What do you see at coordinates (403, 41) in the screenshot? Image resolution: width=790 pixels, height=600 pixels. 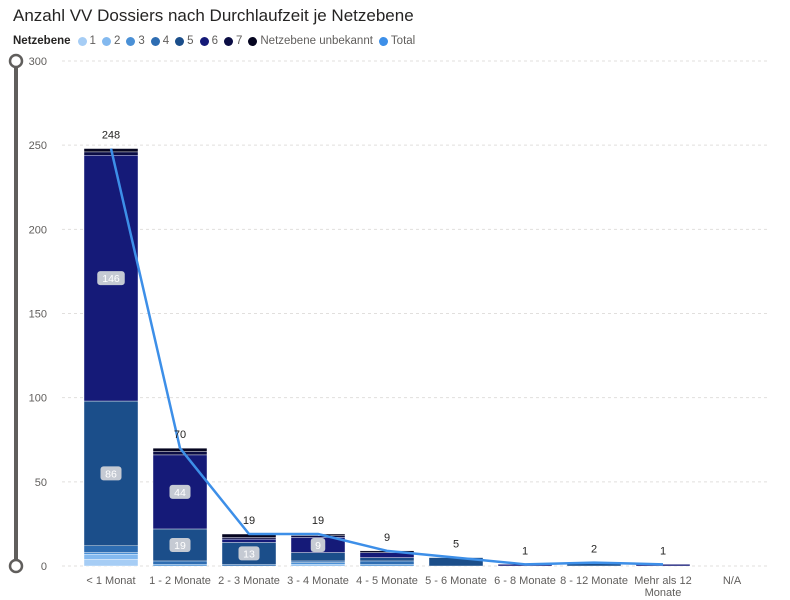 I see `legend-label: Total` at bounding box center [403, 41].